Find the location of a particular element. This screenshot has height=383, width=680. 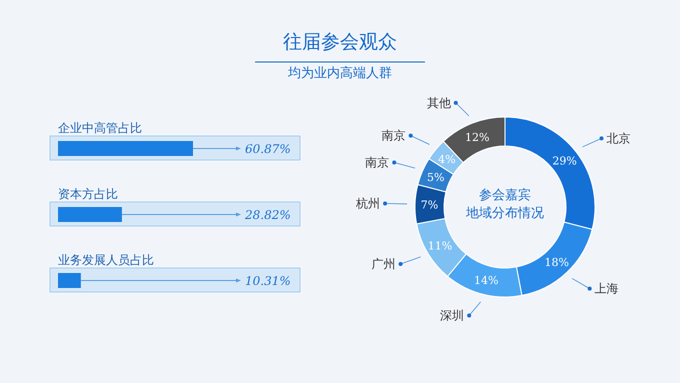

data-label: 60.87% is located at coordinates (268, 149).